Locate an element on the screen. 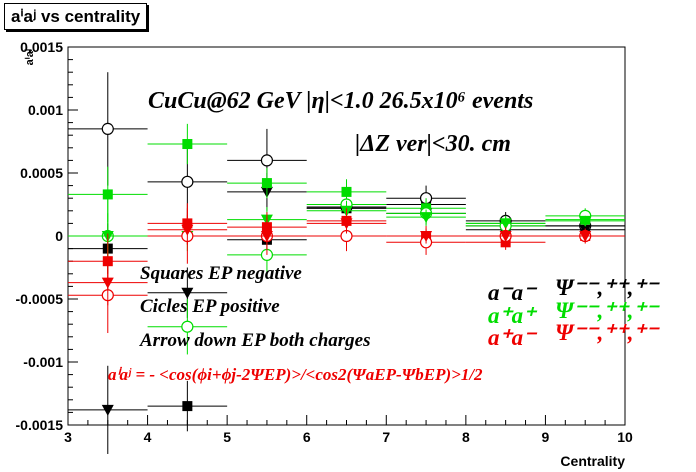 This screenshot has width=696, height=472. y-tick-label: -0.001 is located at coordinates (43, 362).